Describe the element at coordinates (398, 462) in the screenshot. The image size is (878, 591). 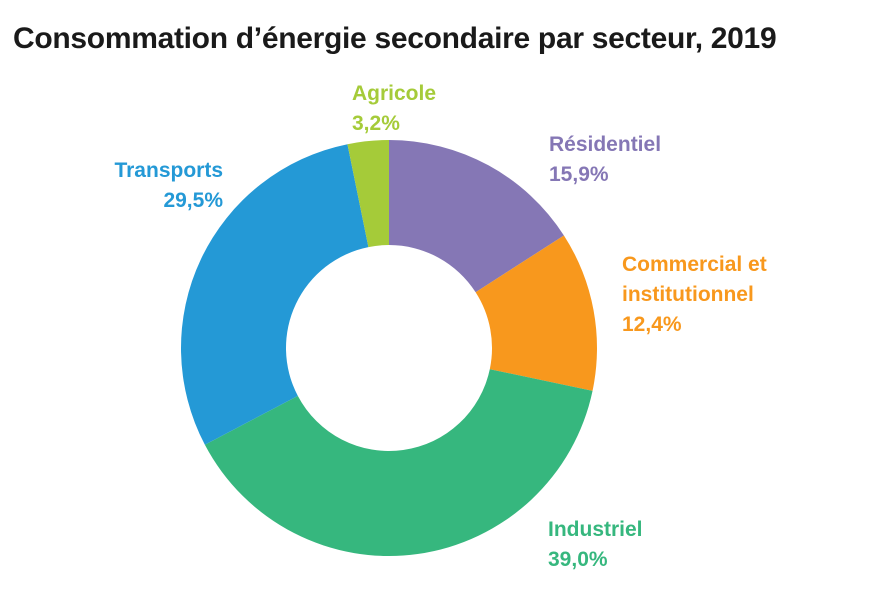
I see `pie-slice-industriel` at that location.